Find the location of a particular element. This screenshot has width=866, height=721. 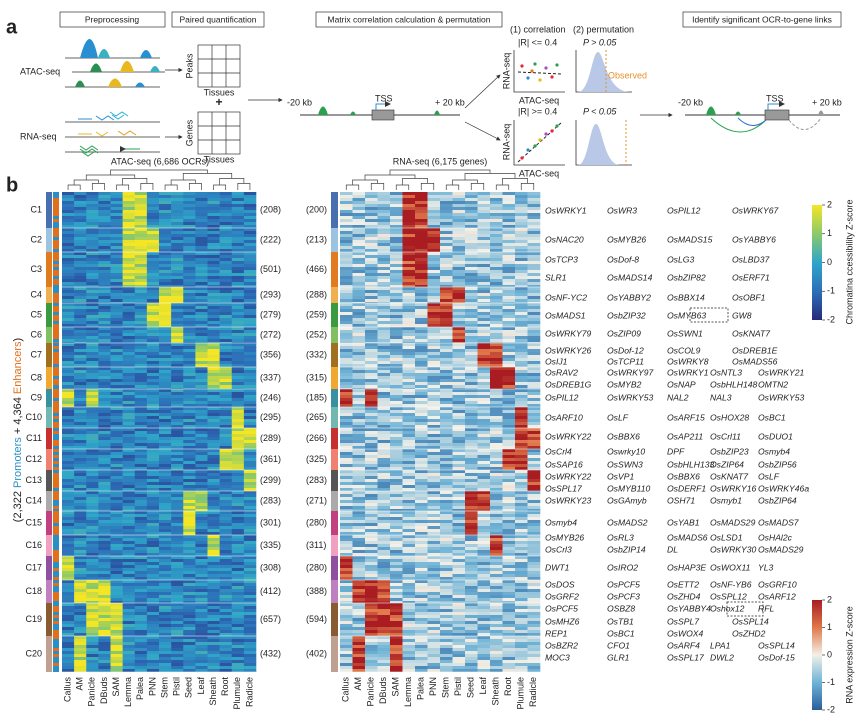

step-box is located at coordinates (762, 19).